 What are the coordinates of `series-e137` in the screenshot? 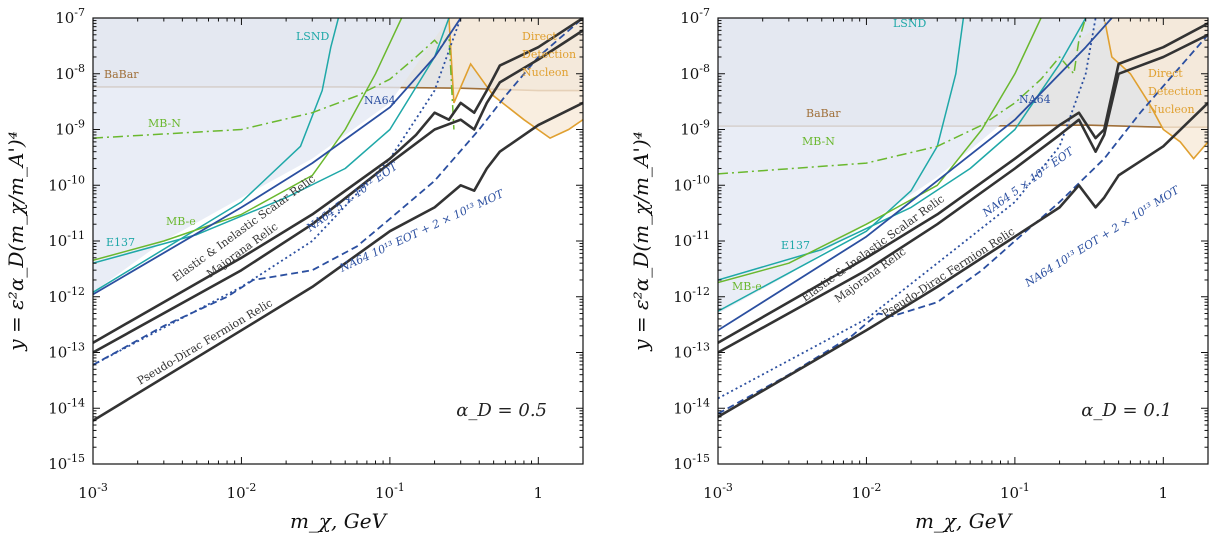 It's located at (902, 149).